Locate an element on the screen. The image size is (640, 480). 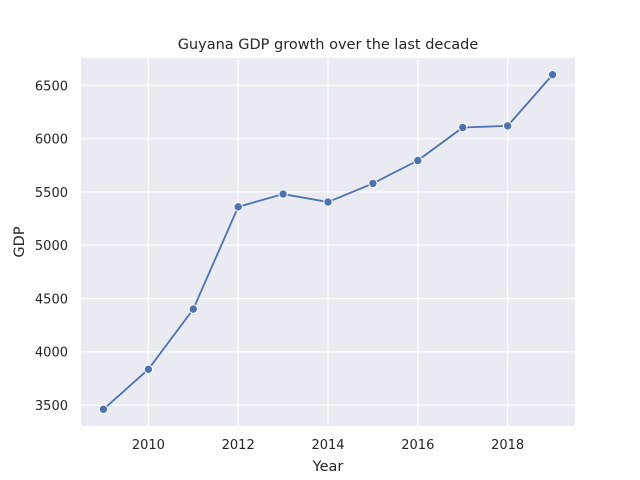
x-tick-label: 2014 is located at coordinates (327, 445).